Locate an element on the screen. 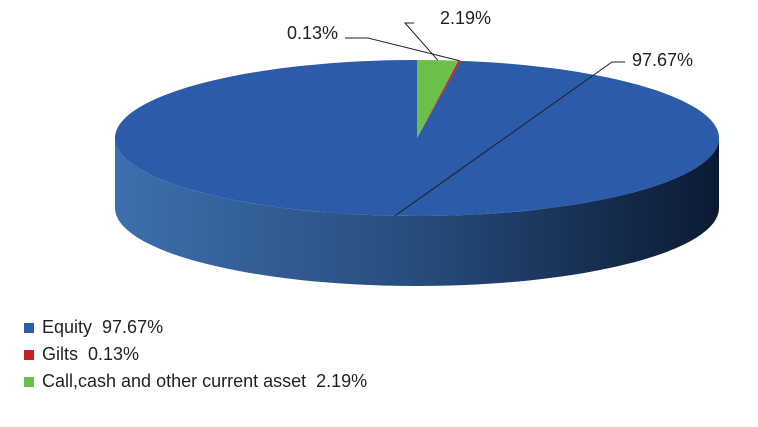  legend-item-cash: Call,cash and other current asset 2.19% is located at coordinates (195, 381).